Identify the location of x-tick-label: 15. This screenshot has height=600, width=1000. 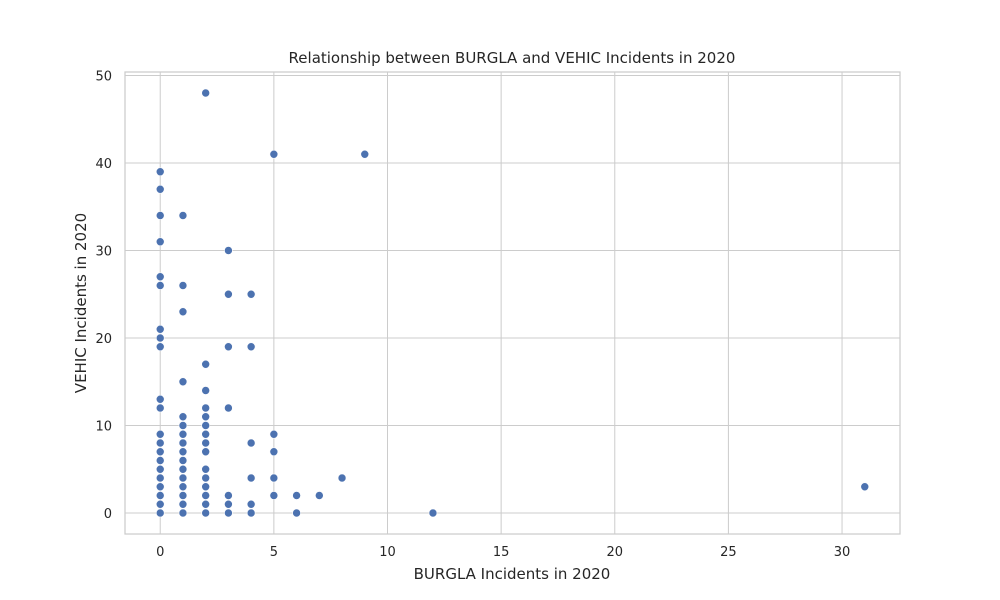
(501, 552).